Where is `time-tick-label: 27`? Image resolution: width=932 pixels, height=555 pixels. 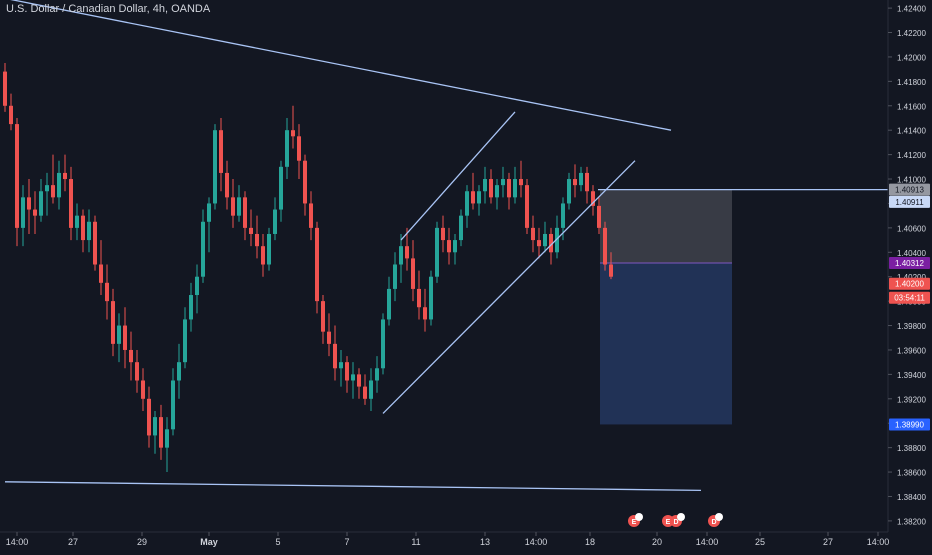 time-tick-label: 27 is located at coordinates (828, 542).